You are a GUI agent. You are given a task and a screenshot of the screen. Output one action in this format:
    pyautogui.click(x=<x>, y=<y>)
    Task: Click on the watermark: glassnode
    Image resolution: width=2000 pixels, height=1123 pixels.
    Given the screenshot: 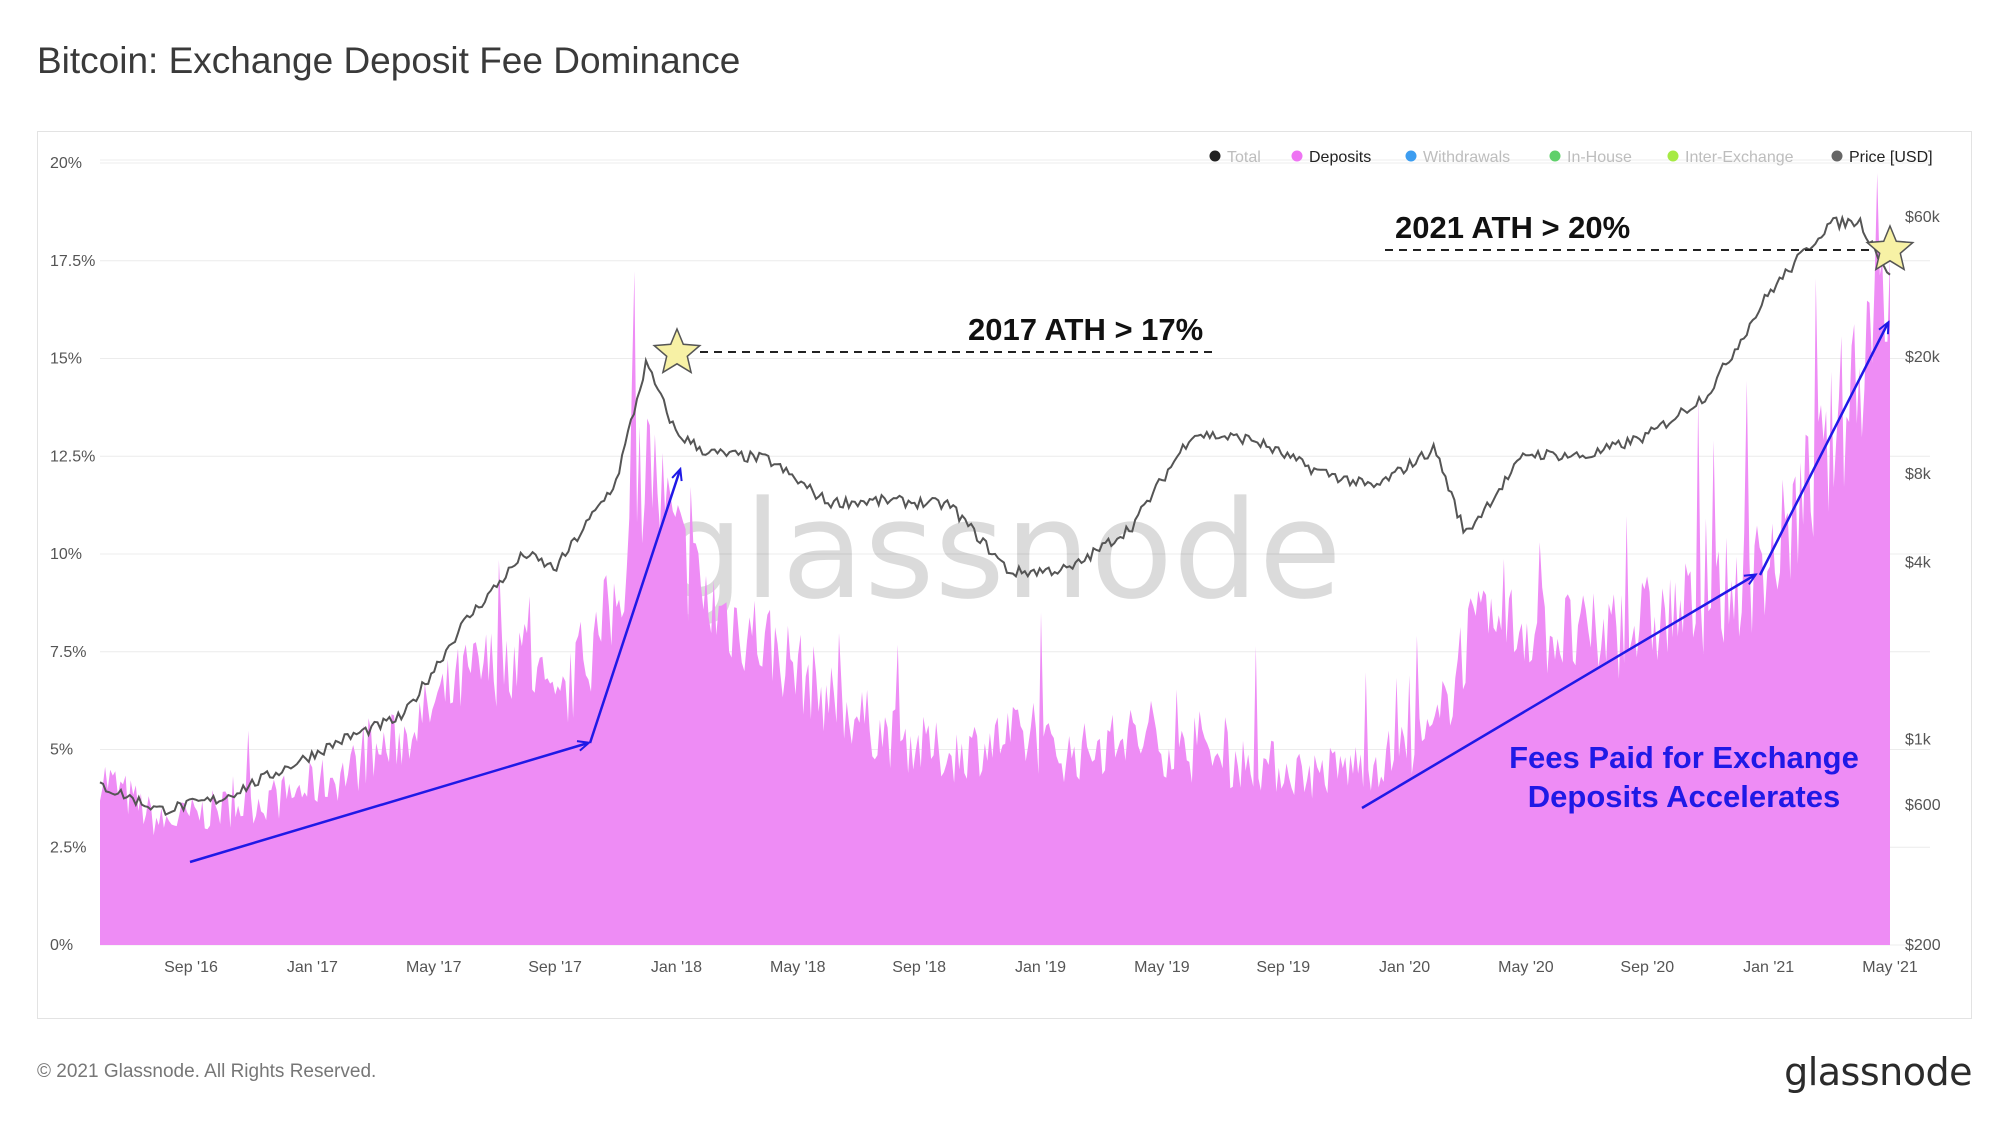 What is the action you would take?
    pyautogui.click(x=1000, y=550)
    